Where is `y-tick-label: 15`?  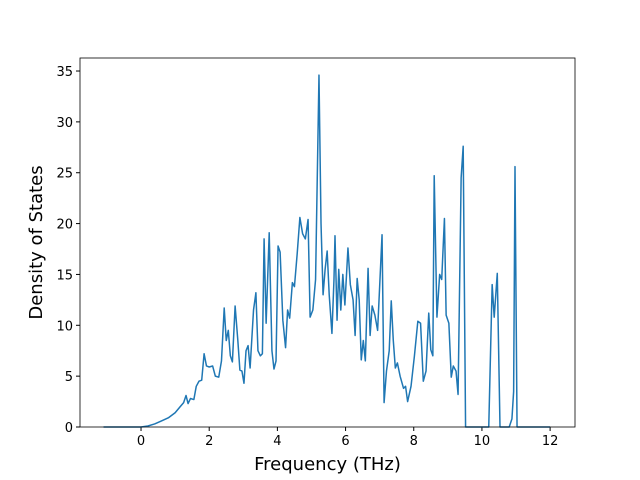
y-tick-label: 15 is located at coordinates (64, 275).